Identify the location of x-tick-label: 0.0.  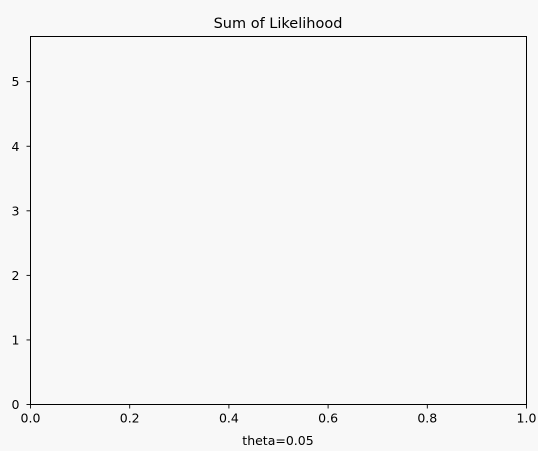
(31, 418).